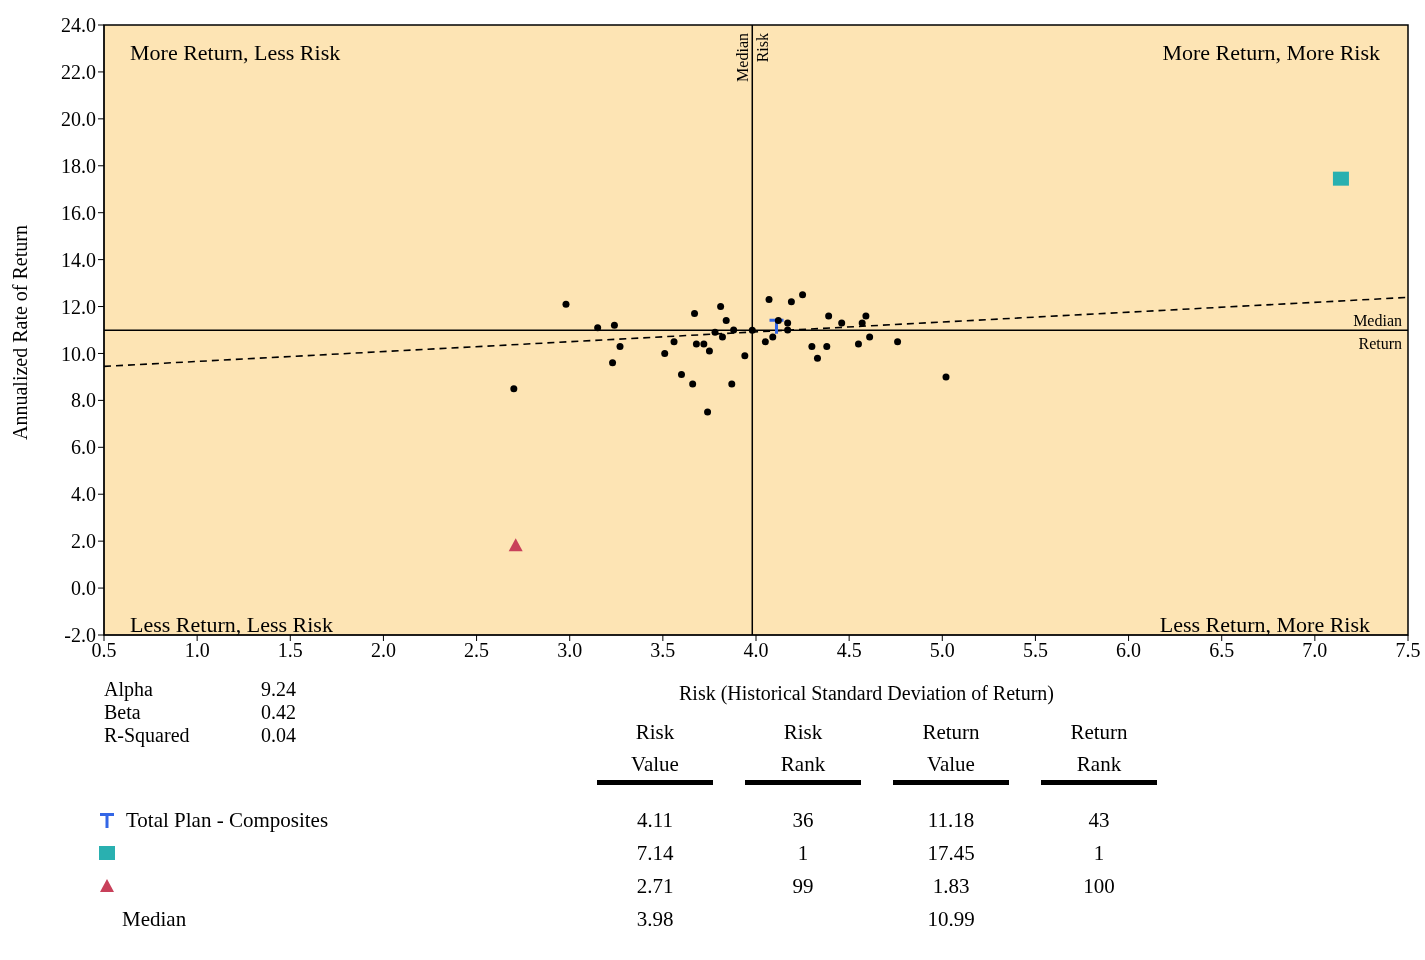 The image size is (1425, 960). I want to click on annotation: Less Return, More Risk, so click(1264, 625).